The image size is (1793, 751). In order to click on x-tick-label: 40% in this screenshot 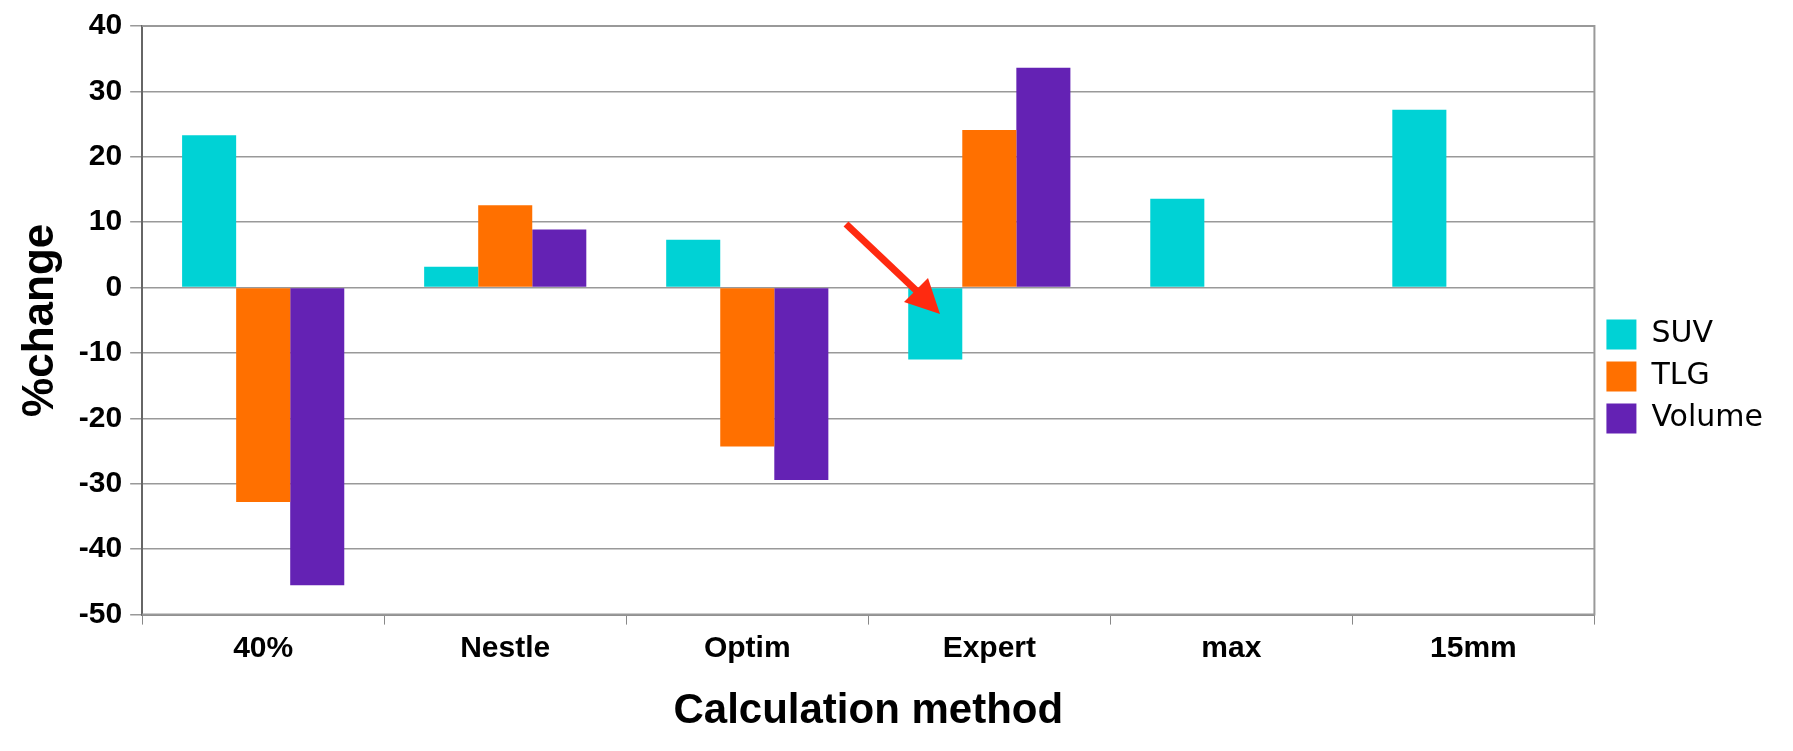, I will do `click(263, 646)`.